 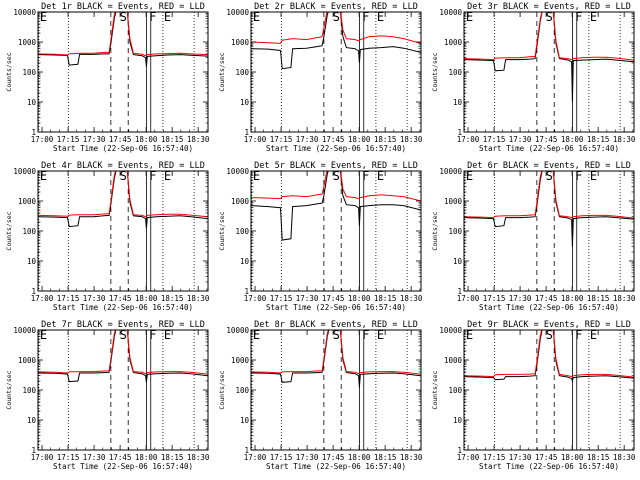 What do you see at coordinates (336, 166) in the screenshot?
I see `panel-title: Det 5r BLACK = Events, RED = LLD` at bounding box center [336, 166].